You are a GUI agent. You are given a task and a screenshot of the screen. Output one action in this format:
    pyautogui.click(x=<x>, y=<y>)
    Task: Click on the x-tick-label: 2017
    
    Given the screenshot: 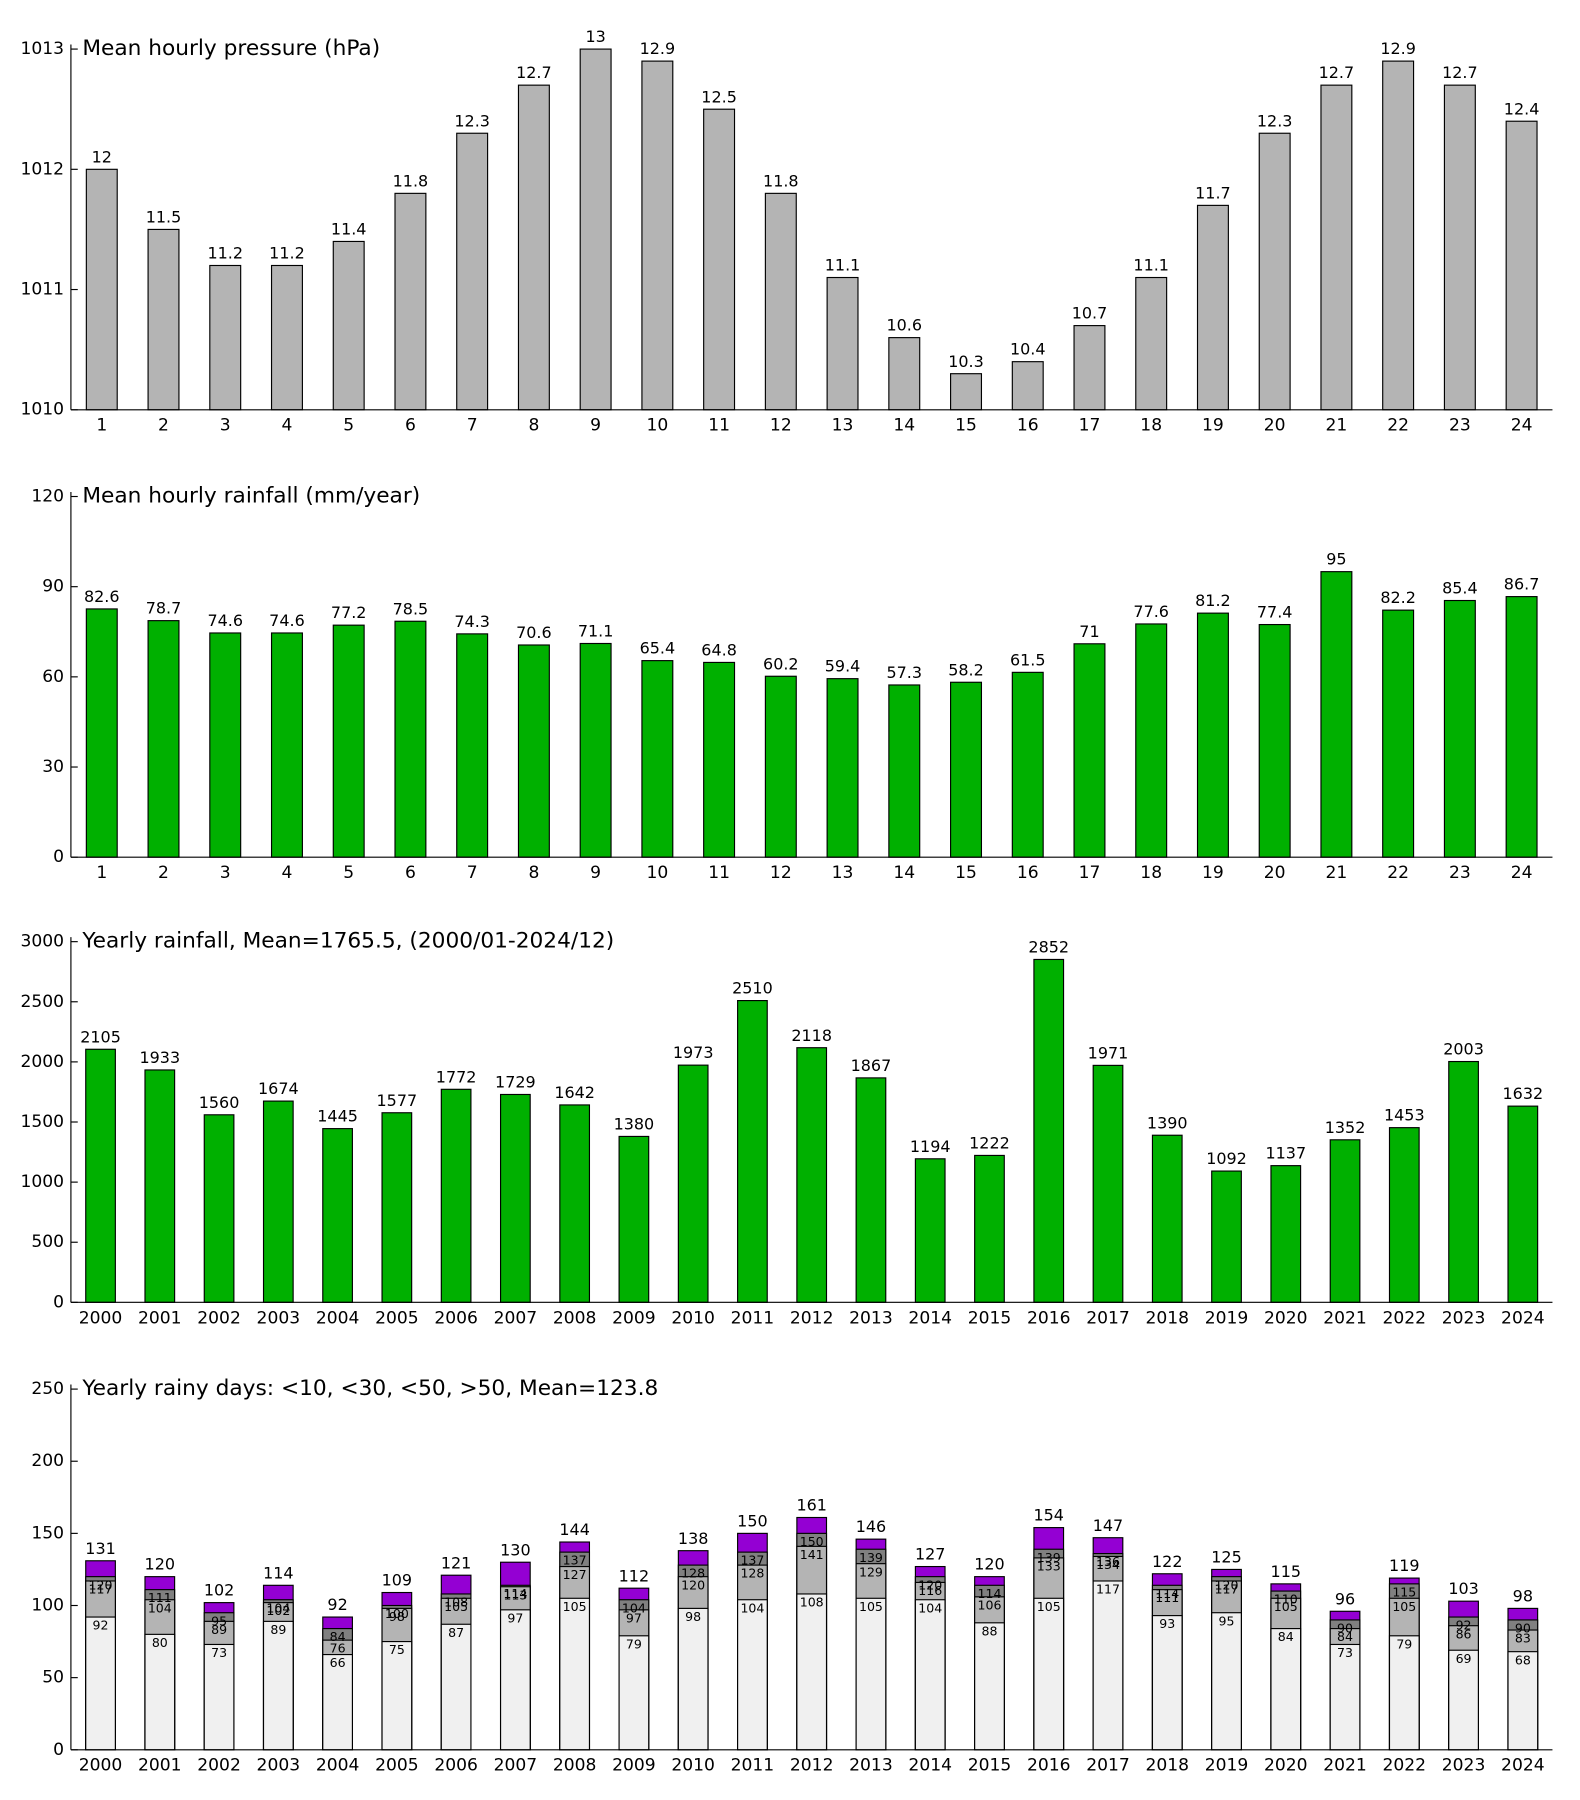 What is the action you would take?
    pyautogui.click(x=1108, y=1766)
    